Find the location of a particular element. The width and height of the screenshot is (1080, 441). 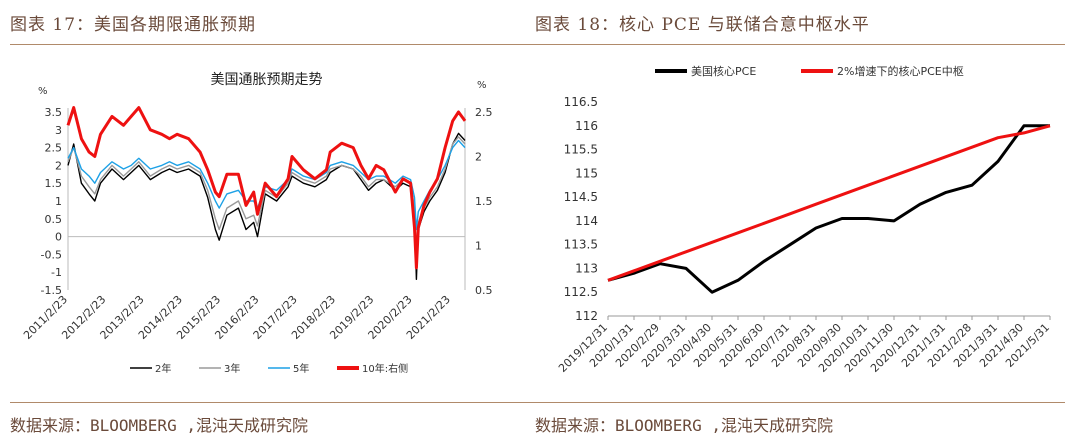

y-left-tick-label: 2.5 is located at coordinates (54, 148).